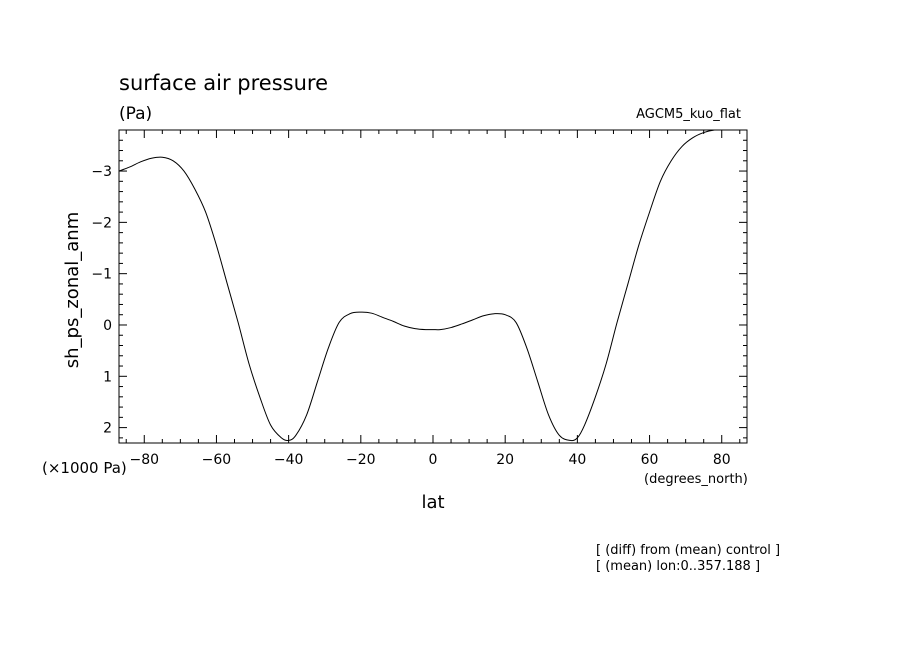 Image resolution: width=904 pixels, height=654 pixels. I want to click on y-tick-label: −1, so click(101, 275).